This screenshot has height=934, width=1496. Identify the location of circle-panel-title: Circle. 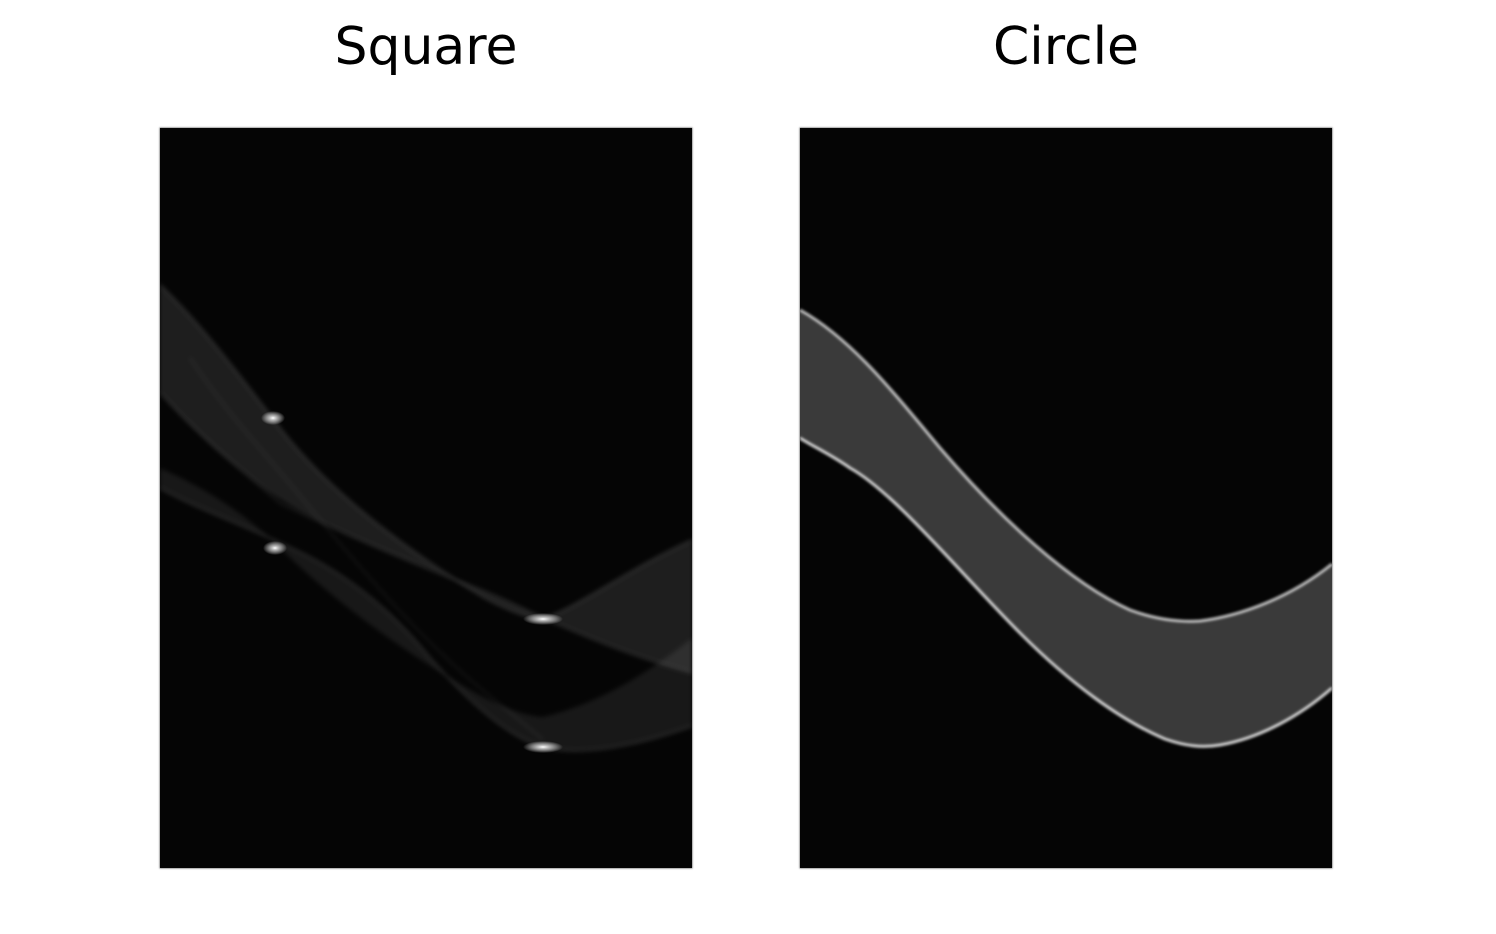
(1066, 47).